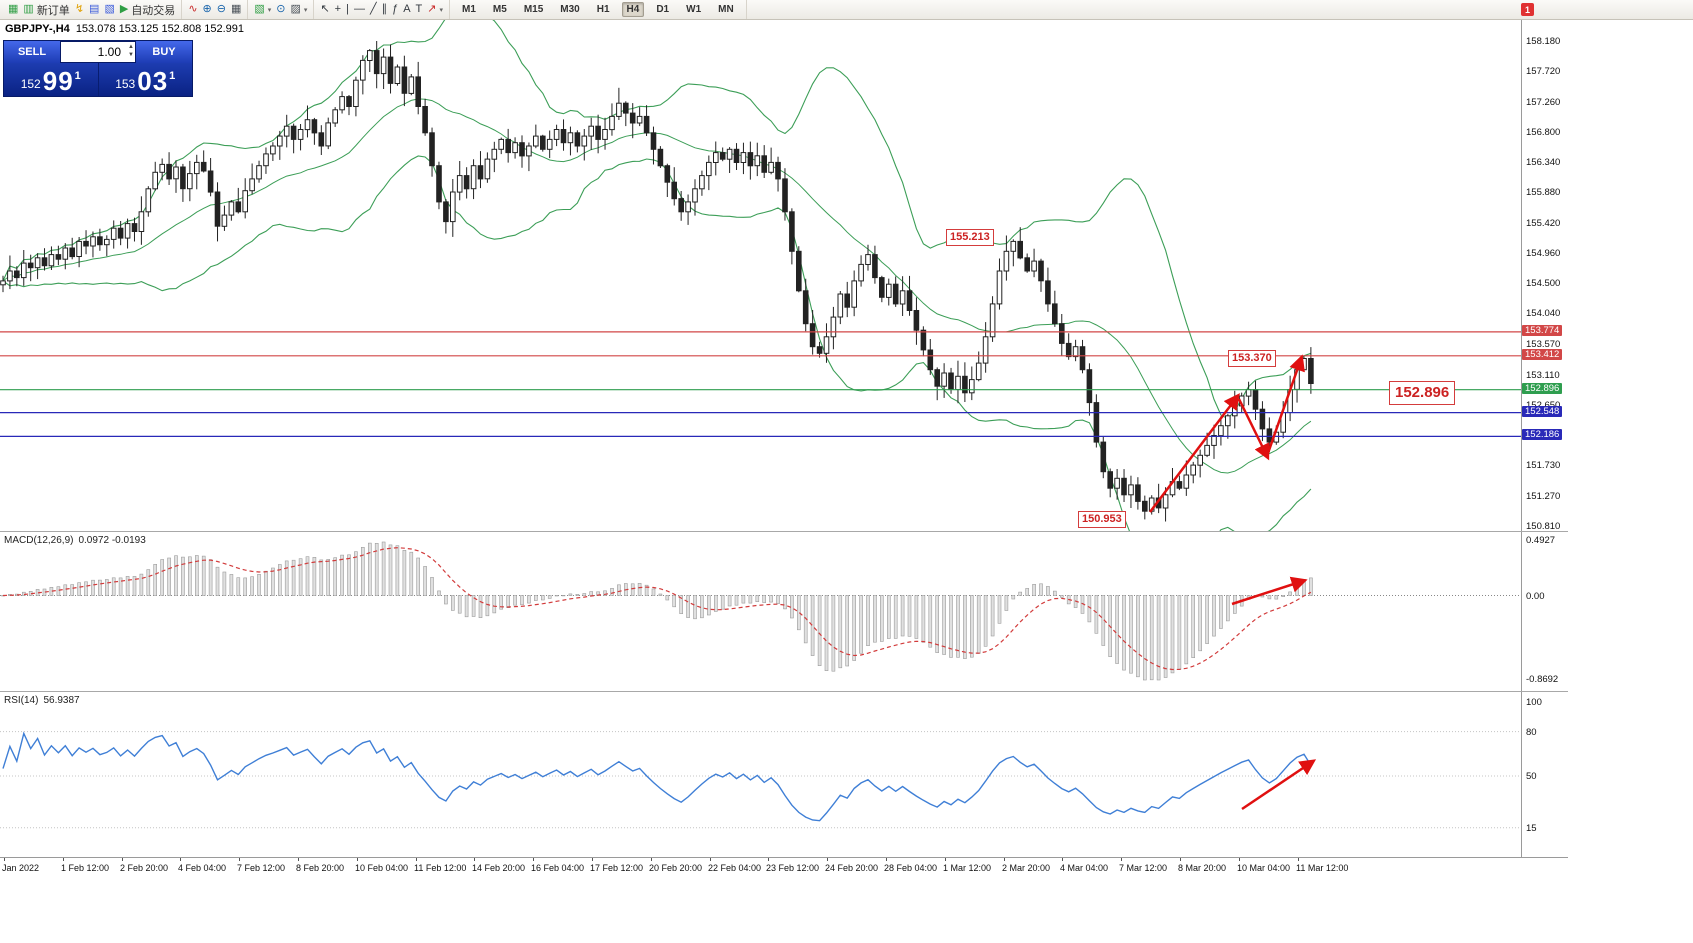 The image size is (1693, 943). I want to click on time-axis-label: 1 Feb 12:00, so click(85, 868).